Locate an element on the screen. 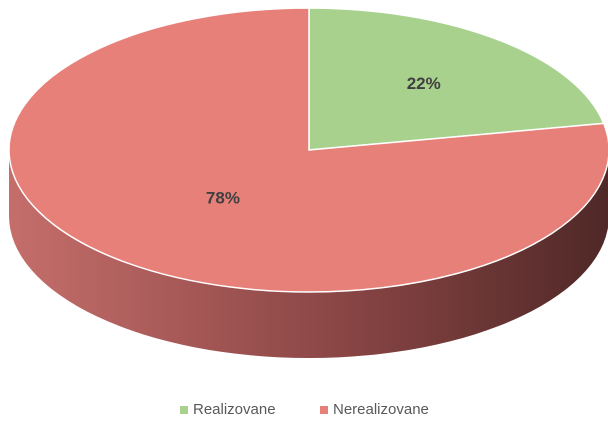 This screenshot has width=608, height=424. value-label: 22% is located at coordinates (424, 83).